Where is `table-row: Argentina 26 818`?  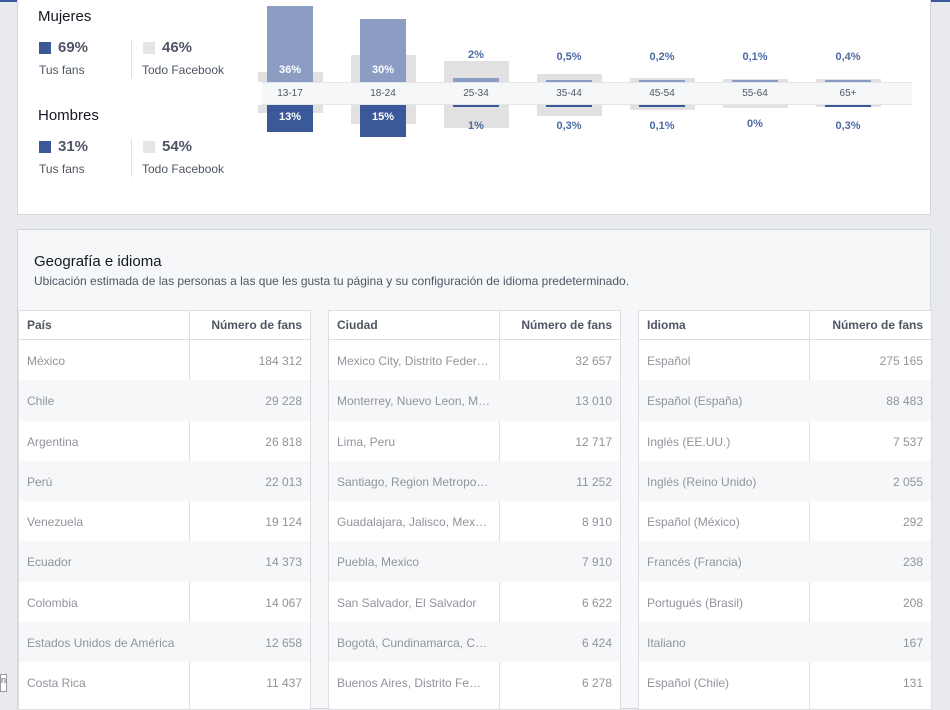
table-row: Argentina 26 818 is located at coordinates (164, 441).